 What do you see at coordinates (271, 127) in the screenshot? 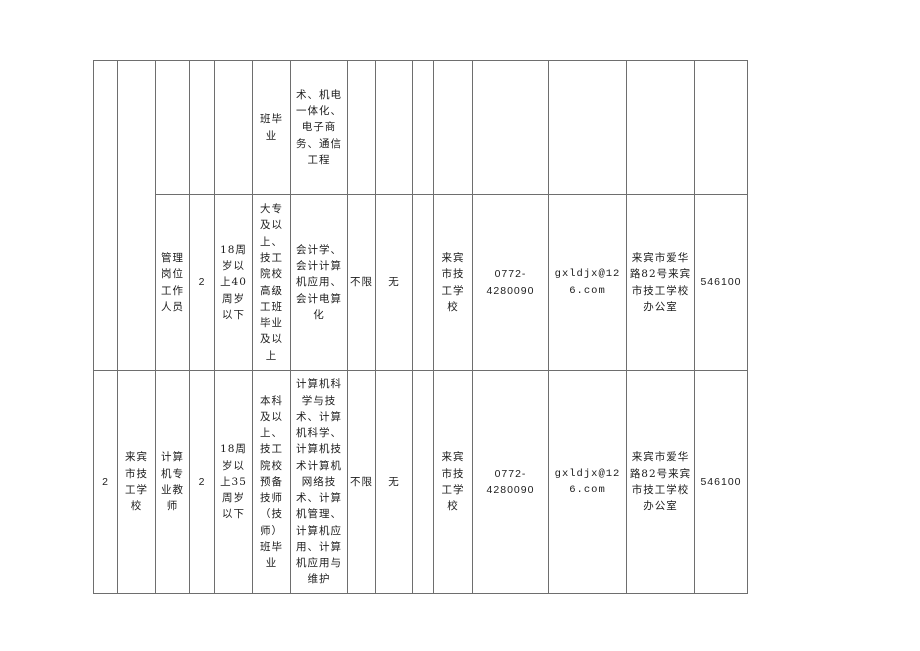
I see `cell-education-continuation: 班毕业` at bounding box center [271, 127].